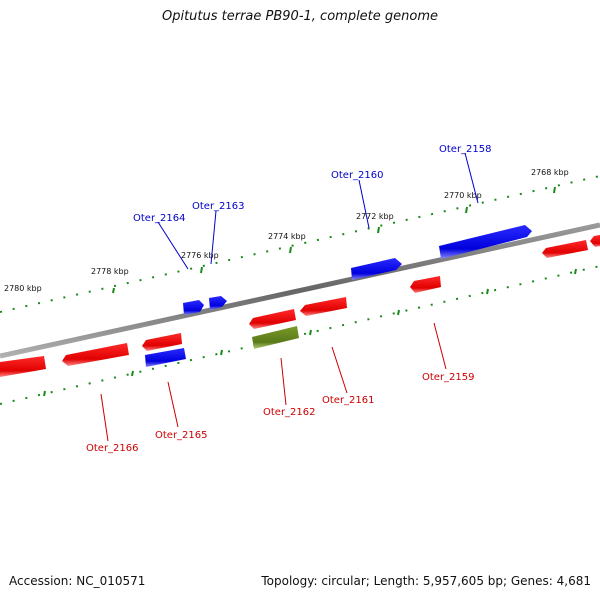  Describe the element at coordinates (465, 149) in the screenshot. I see `label-oter-2158: Oter_2158` at that location.